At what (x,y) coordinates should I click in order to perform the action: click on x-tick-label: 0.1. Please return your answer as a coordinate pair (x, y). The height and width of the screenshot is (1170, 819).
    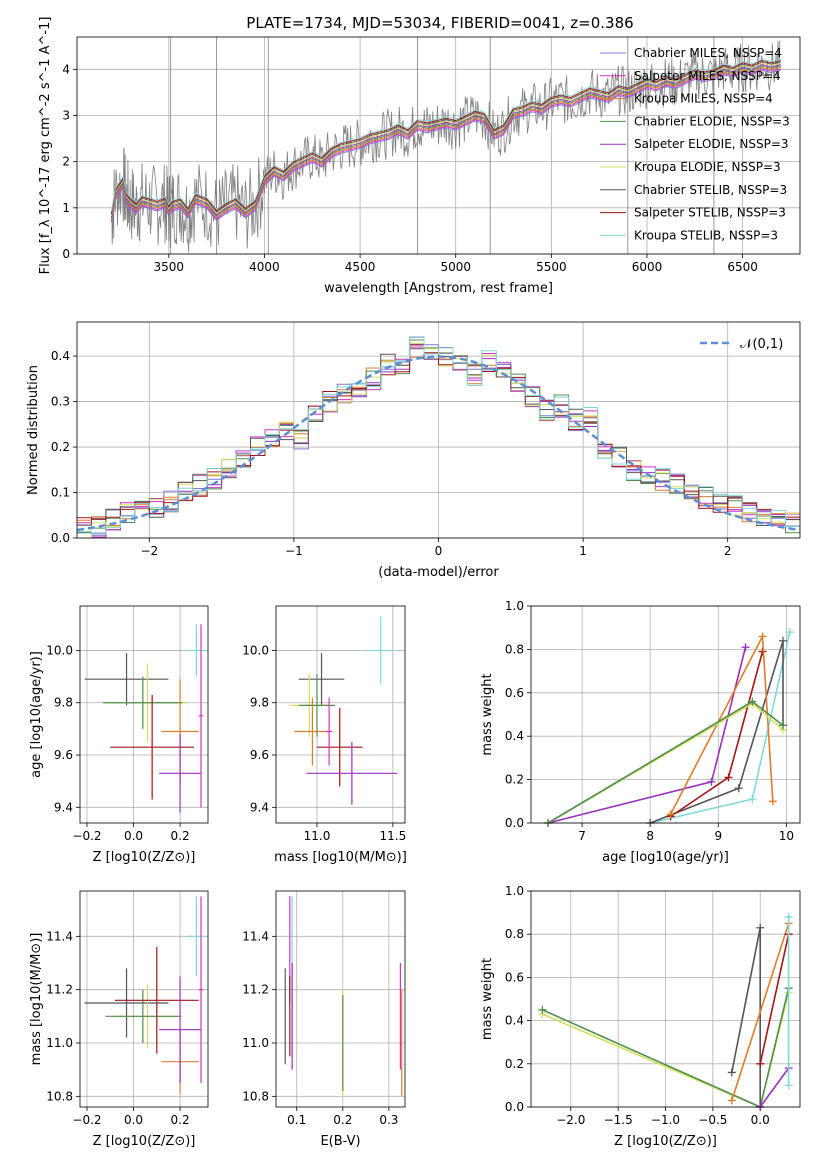
    Looking at the image, I should click on (296, 1120).